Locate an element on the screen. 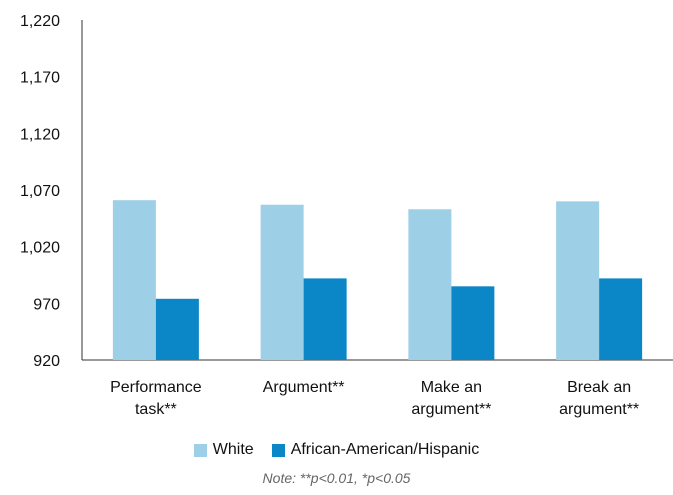  legend-label-white: White is located at coordinates (233, 449).